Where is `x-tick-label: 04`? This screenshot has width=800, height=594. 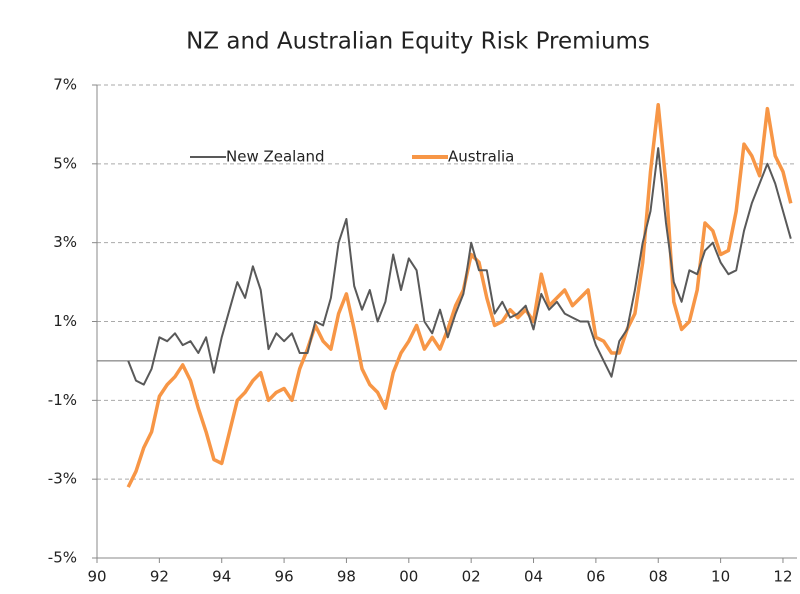
x-tick-label: 04 is located at coordinates (533, 577).